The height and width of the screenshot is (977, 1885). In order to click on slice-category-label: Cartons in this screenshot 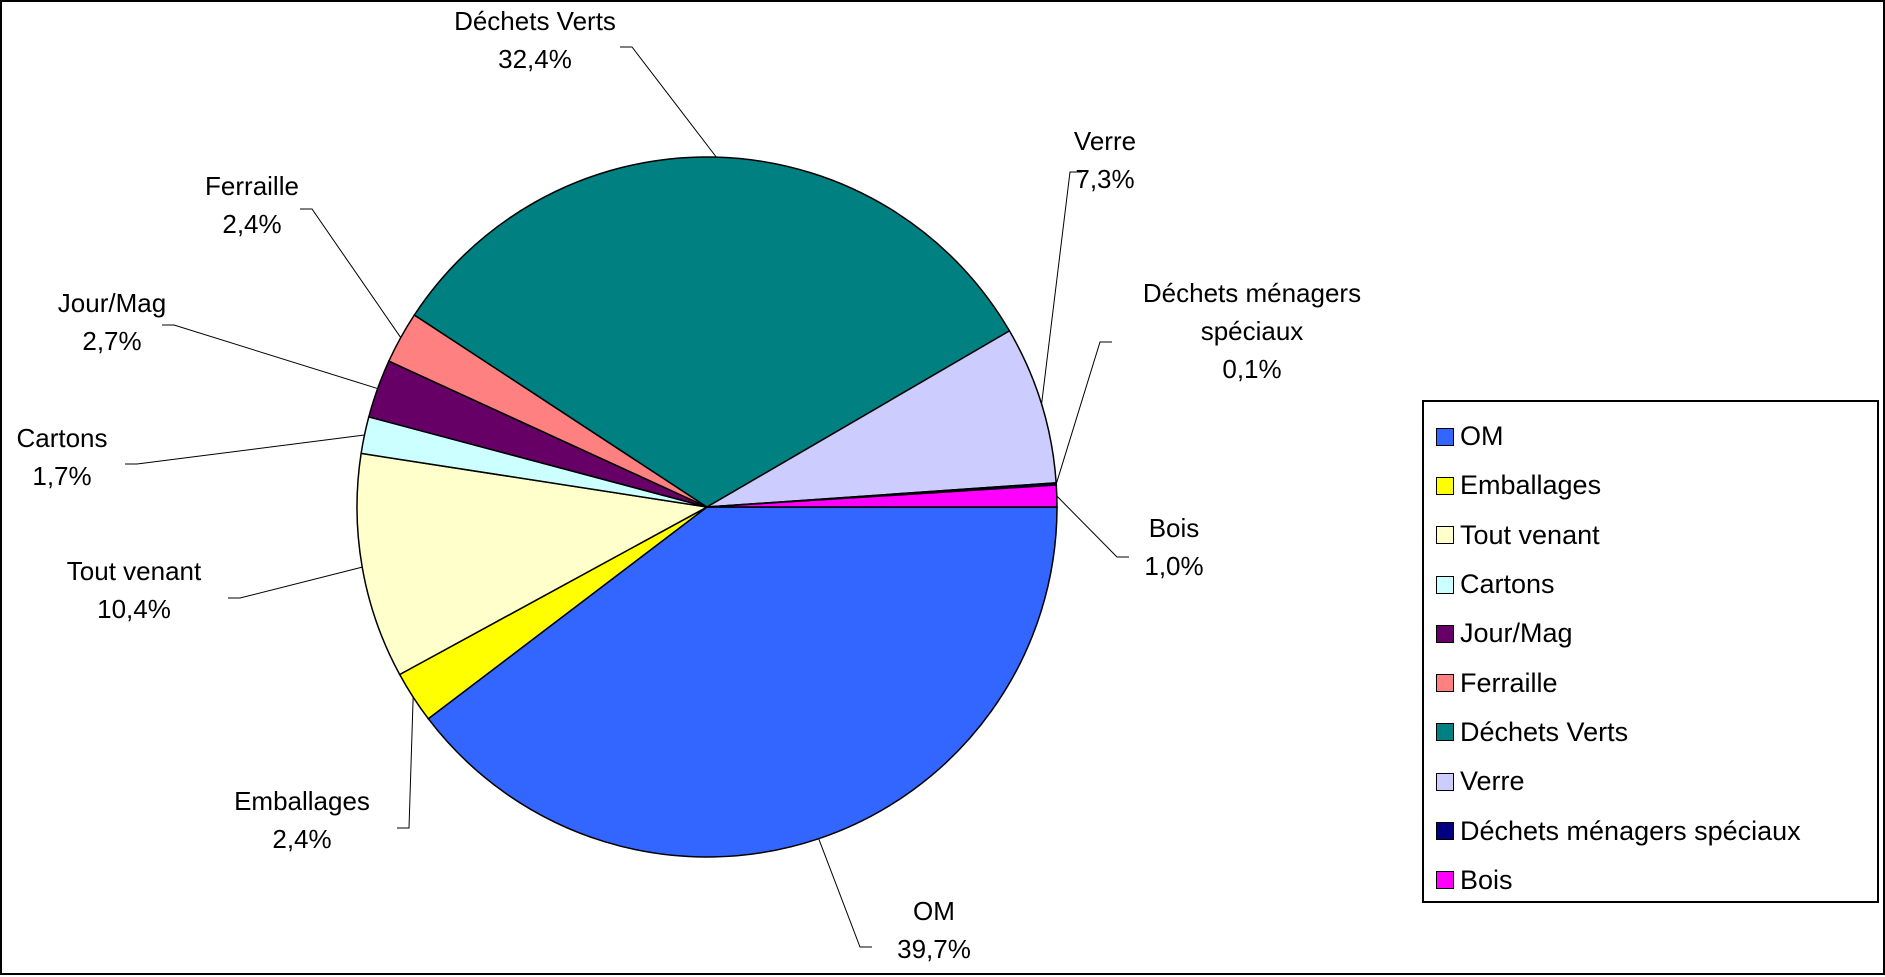, I will do `click(61, 438)`.